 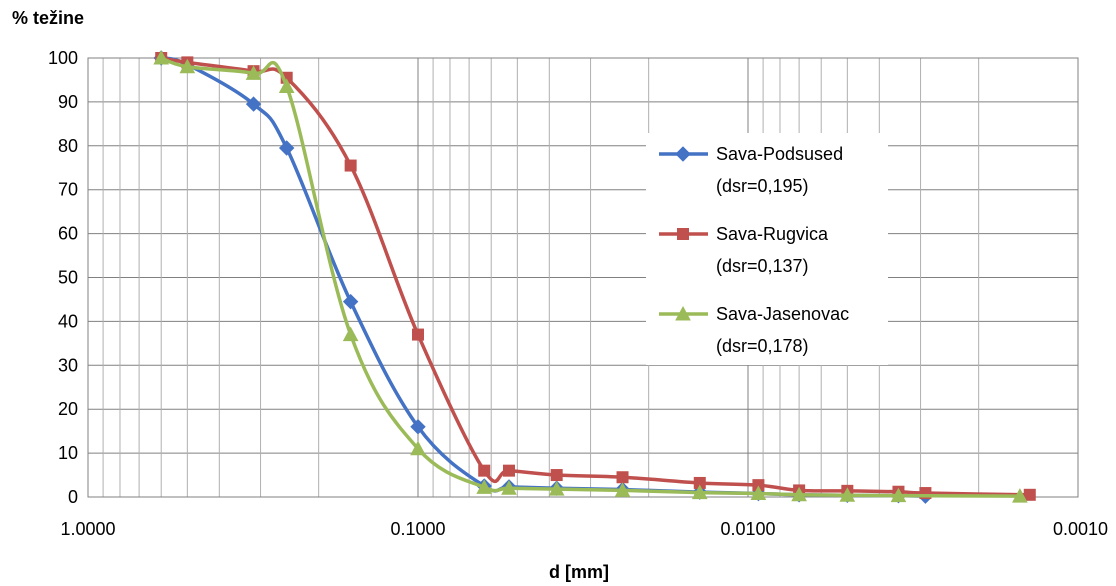 I want to click on legend-sublabel-sava-podsused: (dsr=0,195), so click(x=762, y=186).